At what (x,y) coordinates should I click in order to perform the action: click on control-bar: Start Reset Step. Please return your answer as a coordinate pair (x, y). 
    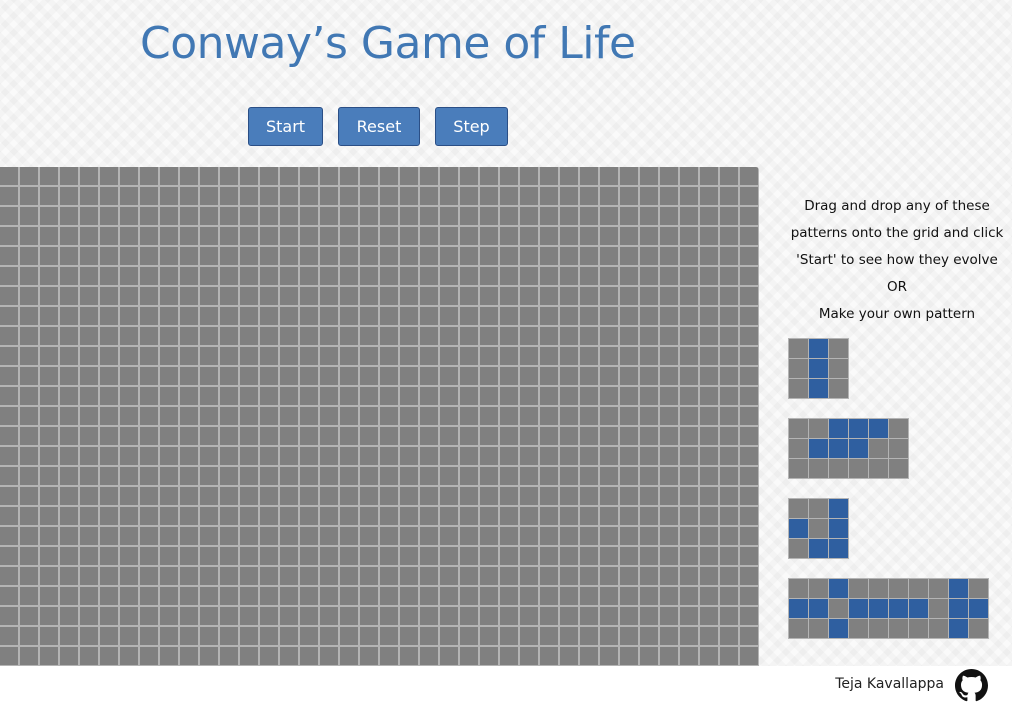
    Looking at the image, I should click on (378, 126).